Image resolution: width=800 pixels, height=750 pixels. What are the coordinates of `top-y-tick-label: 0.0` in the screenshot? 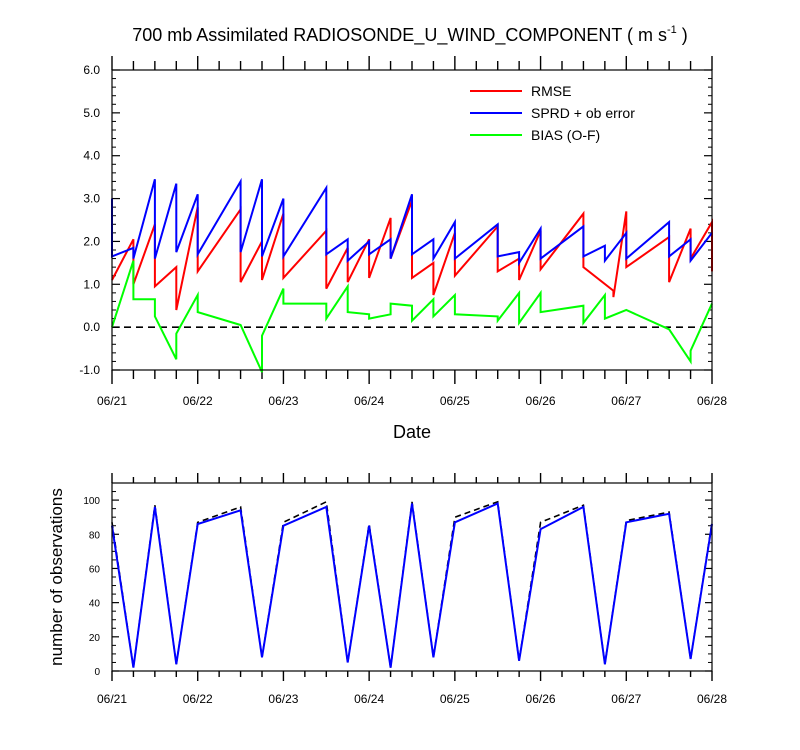 It's located at (91, 327).